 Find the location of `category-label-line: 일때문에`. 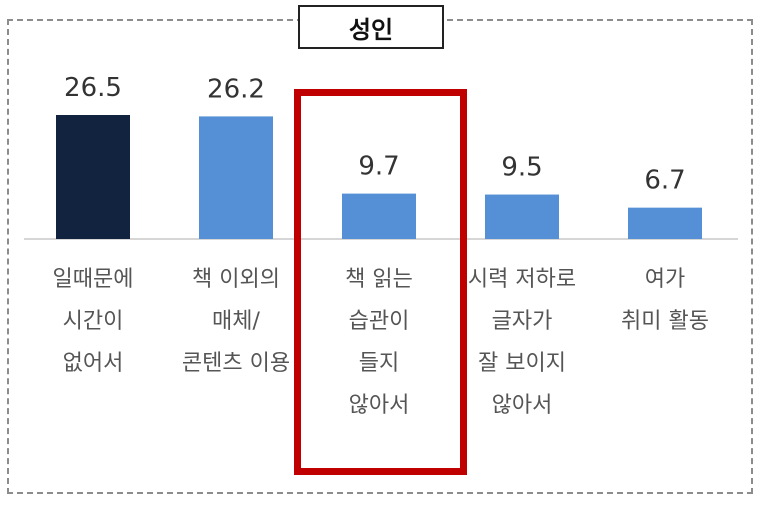

category-label-line: 일때문에 is located at coordinates (93, 279).